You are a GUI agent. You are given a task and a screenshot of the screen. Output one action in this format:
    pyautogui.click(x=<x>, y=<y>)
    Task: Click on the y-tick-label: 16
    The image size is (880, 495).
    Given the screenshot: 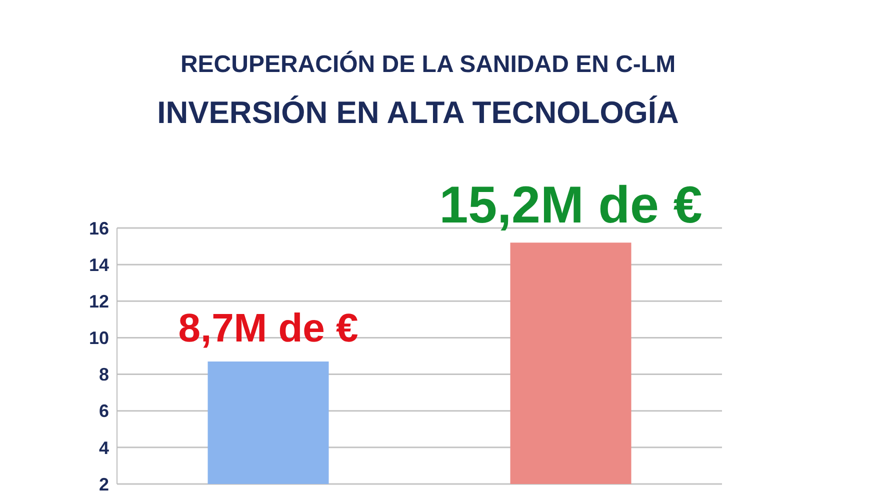 What is the action you would take?
    pyautogui.click(x=98, y=228)
    